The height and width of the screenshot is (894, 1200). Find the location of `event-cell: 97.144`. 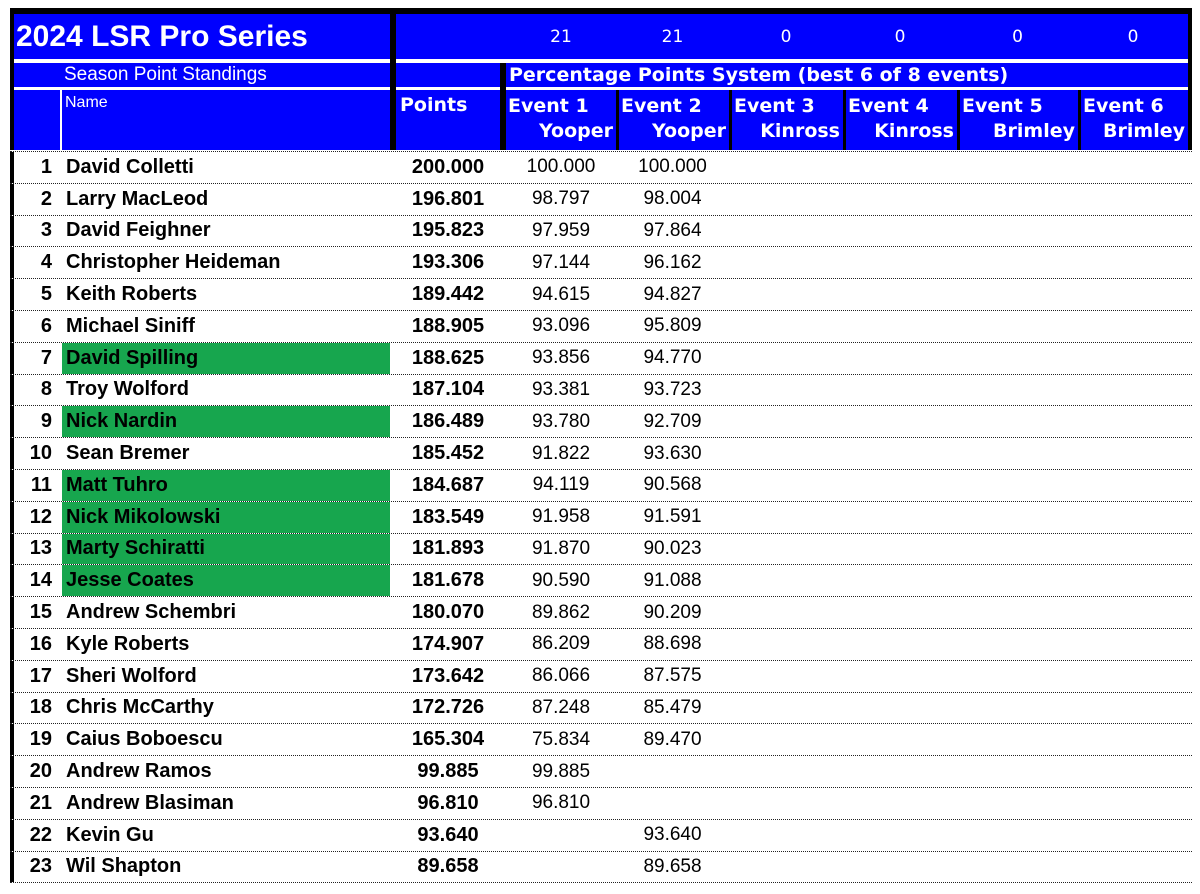

event-cell: 97.144 is located at coordinates (561, 262).